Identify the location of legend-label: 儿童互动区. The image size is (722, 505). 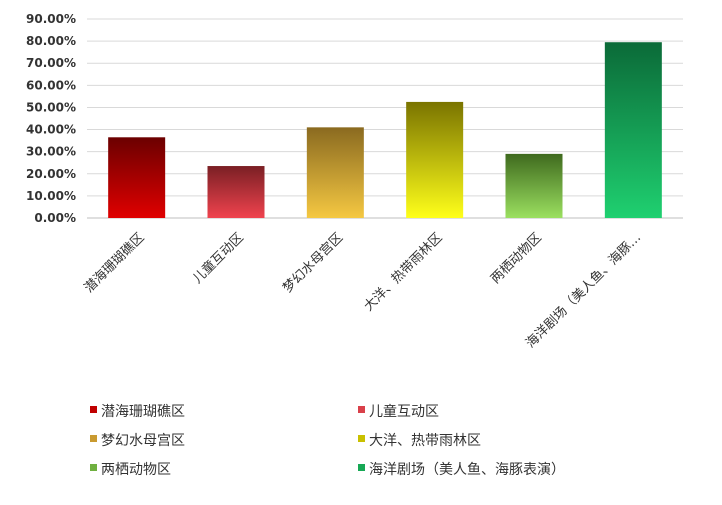
(404, 411).